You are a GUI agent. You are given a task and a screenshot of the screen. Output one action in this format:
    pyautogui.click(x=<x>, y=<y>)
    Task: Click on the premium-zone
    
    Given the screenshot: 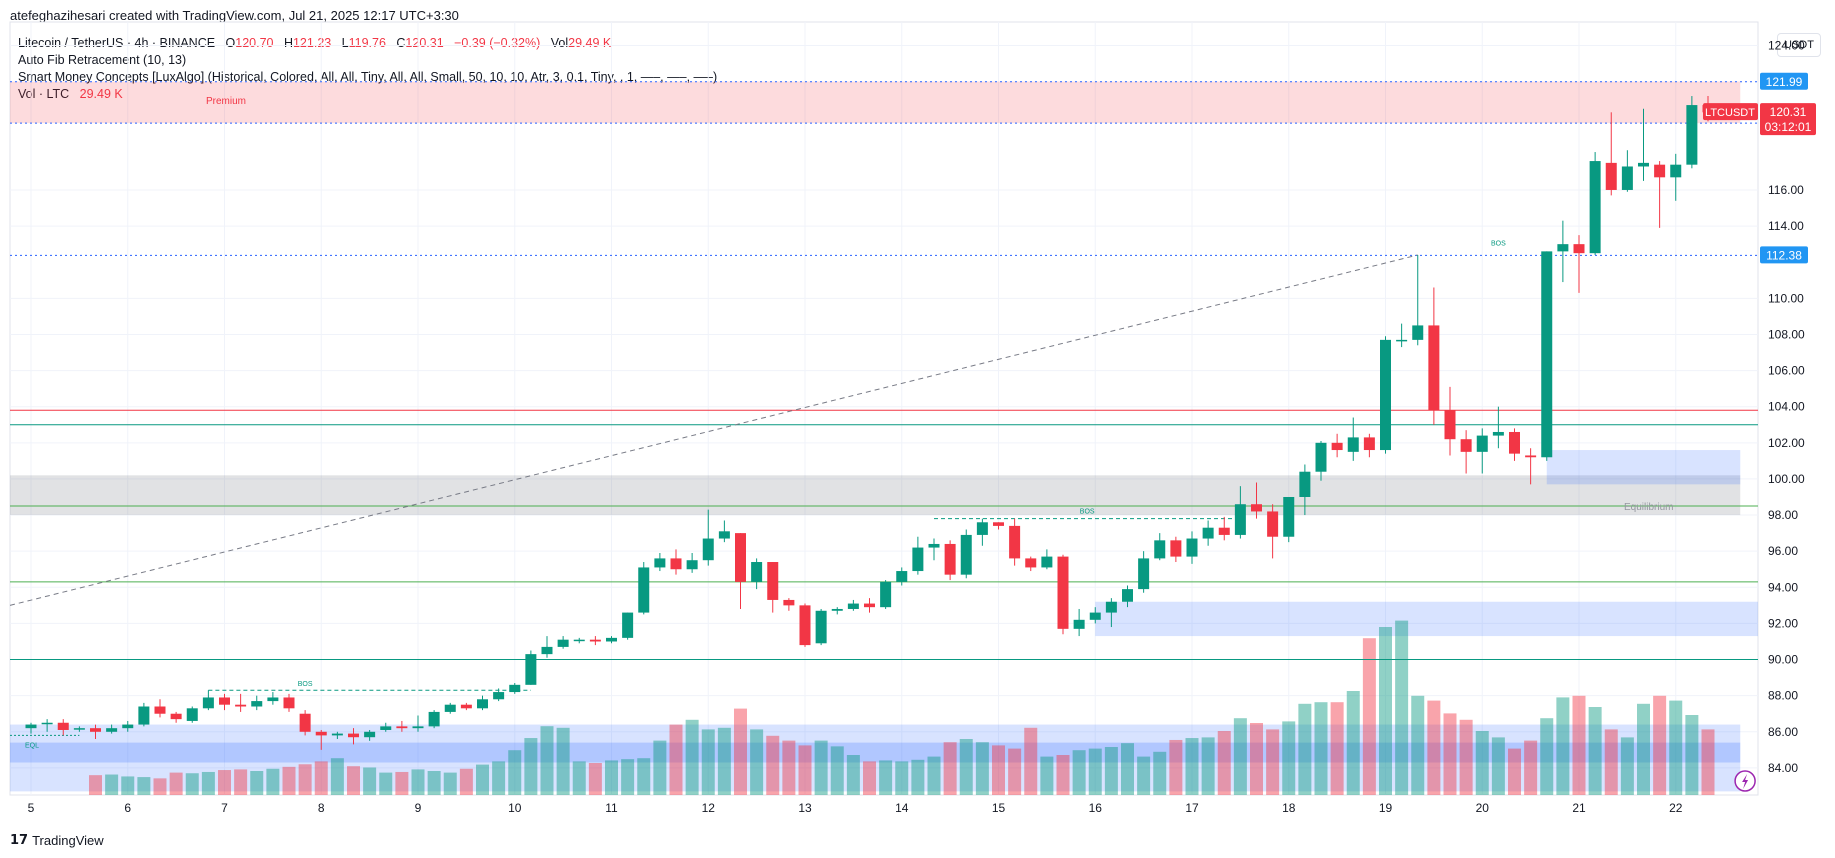 What is the action you would take?
    pyautogui.click(x=875, y=102)
    